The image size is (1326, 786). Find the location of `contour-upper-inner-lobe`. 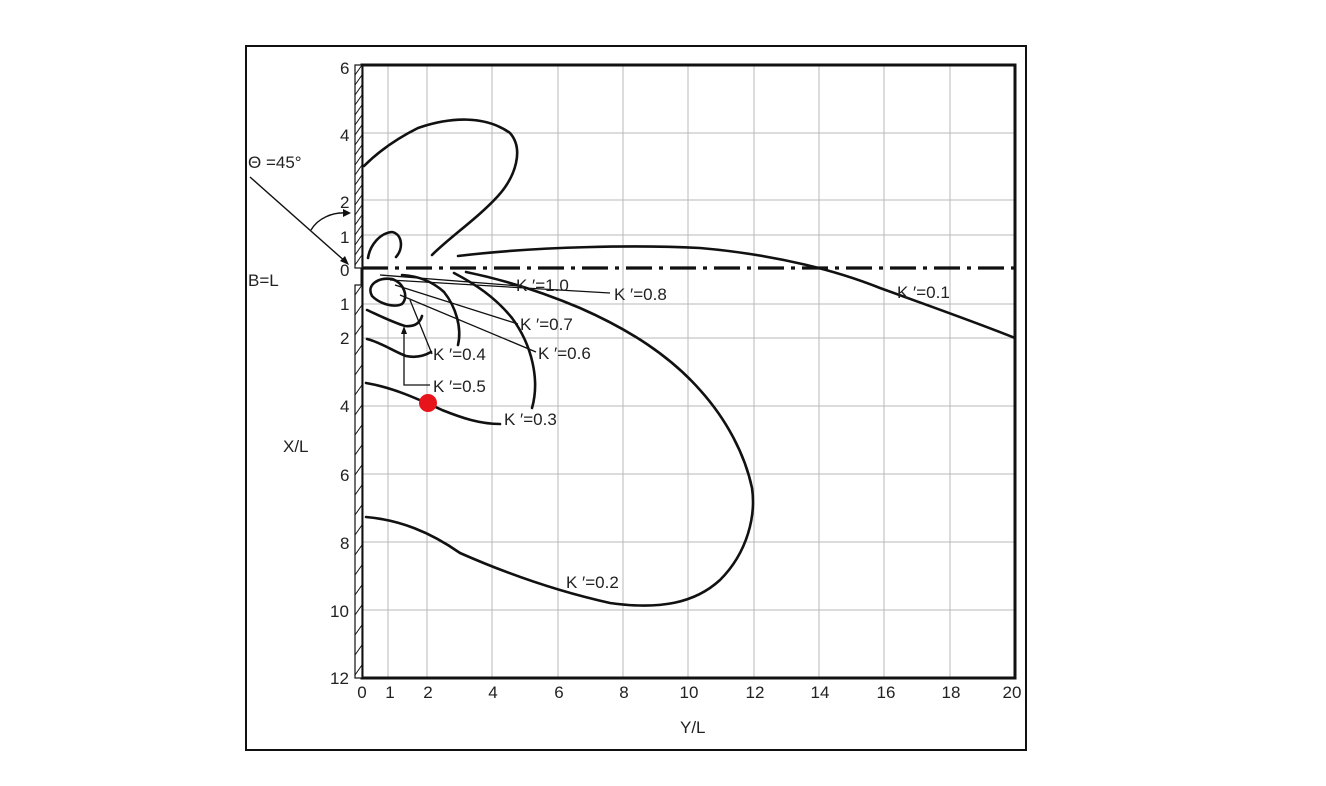

contour-upper-inner-lobe is located at coordinates (384, 245).